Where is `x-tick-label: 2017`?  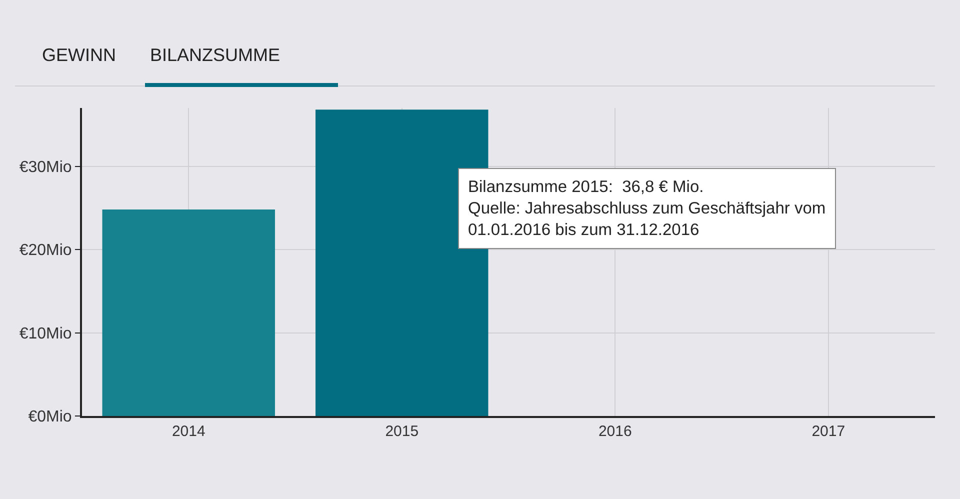
x-tick-label: 2017 is located at coordinates (829, 431).